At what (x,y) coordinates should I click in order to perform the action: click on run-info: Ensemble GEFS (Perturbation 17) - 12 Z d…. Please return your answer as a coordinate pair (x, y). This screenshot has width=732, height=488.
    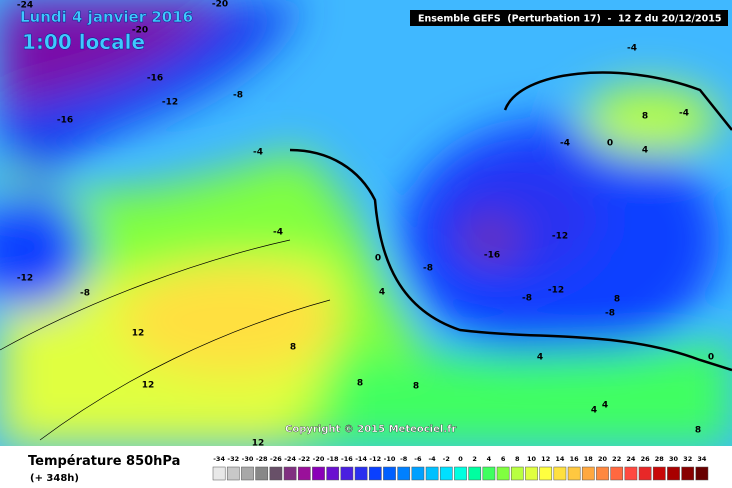
    Looking at the image, I should click on (569, 19).